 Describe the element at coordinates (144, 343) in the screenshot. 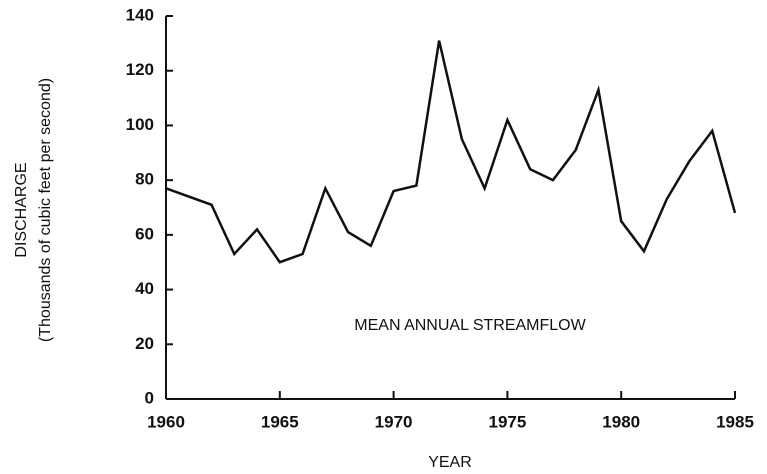

I see `y-tick-label: 20` at that location.